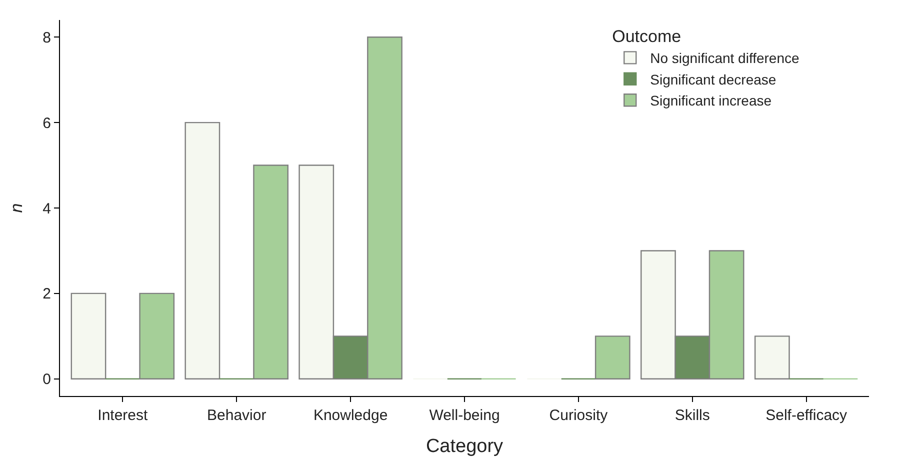  Describe the element at coordinates (464, 415) in the screenshot. I see `x-tick-label: Well-being` at that location.